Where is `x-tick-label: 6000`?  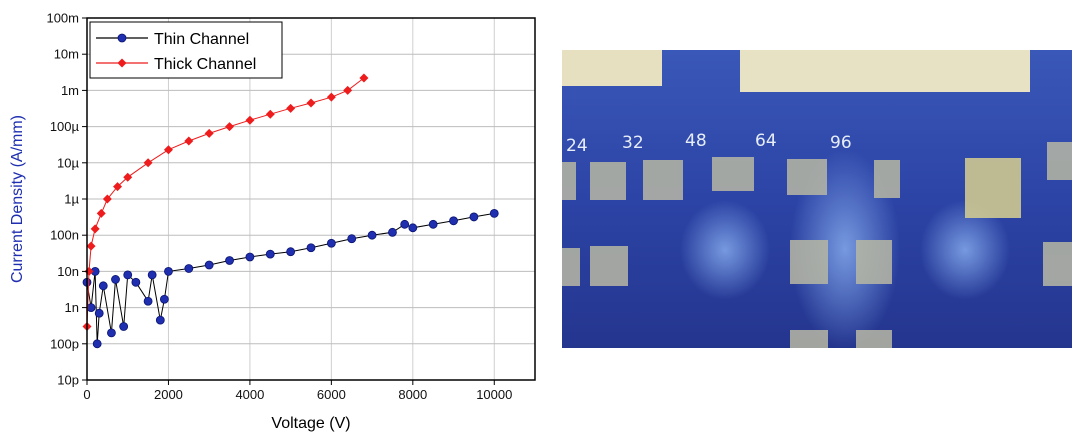 x-tick-label: 6000 is located at coordinates (331, 394).